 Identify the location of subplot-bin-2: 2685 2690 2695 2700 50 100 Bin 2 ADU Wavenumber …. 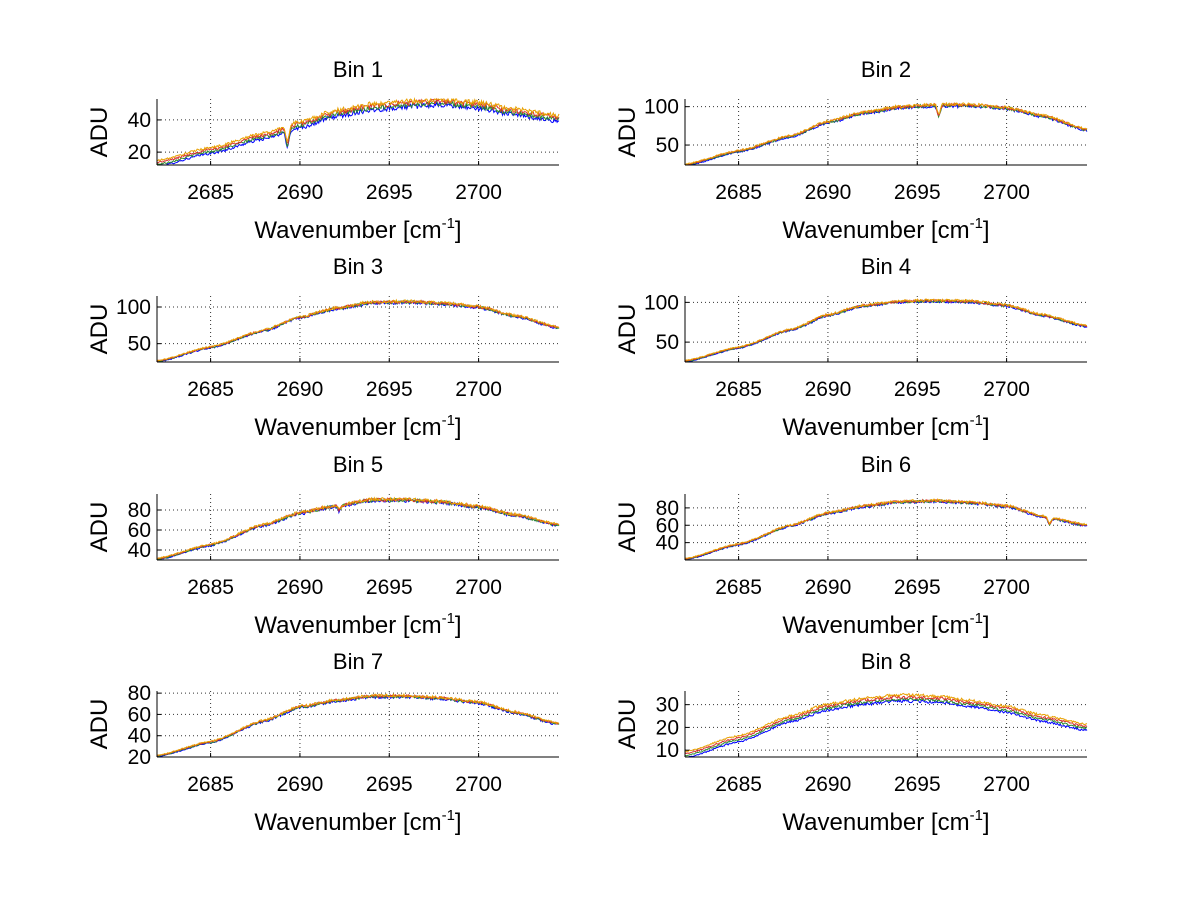
(851, 150).